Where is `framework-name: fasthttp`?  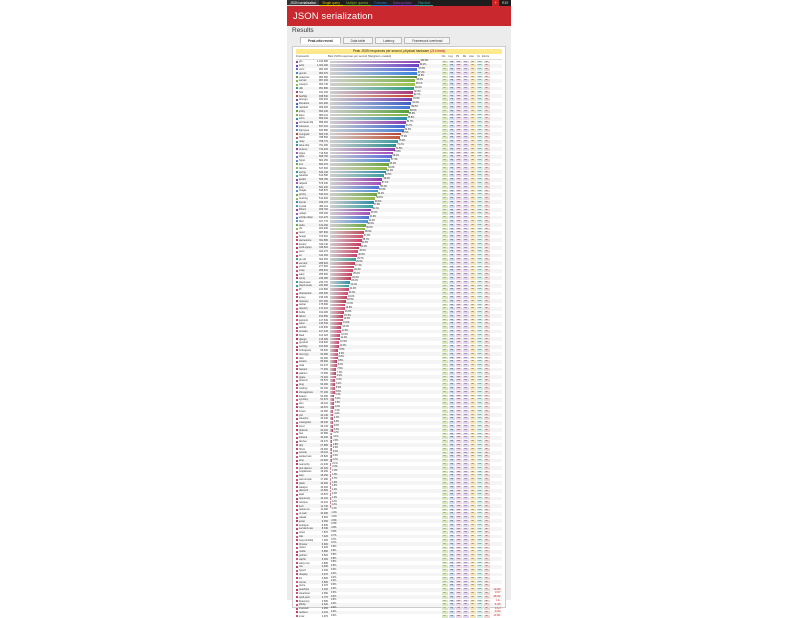 framework-name: fasthttp is located at coordinates (303, 96).